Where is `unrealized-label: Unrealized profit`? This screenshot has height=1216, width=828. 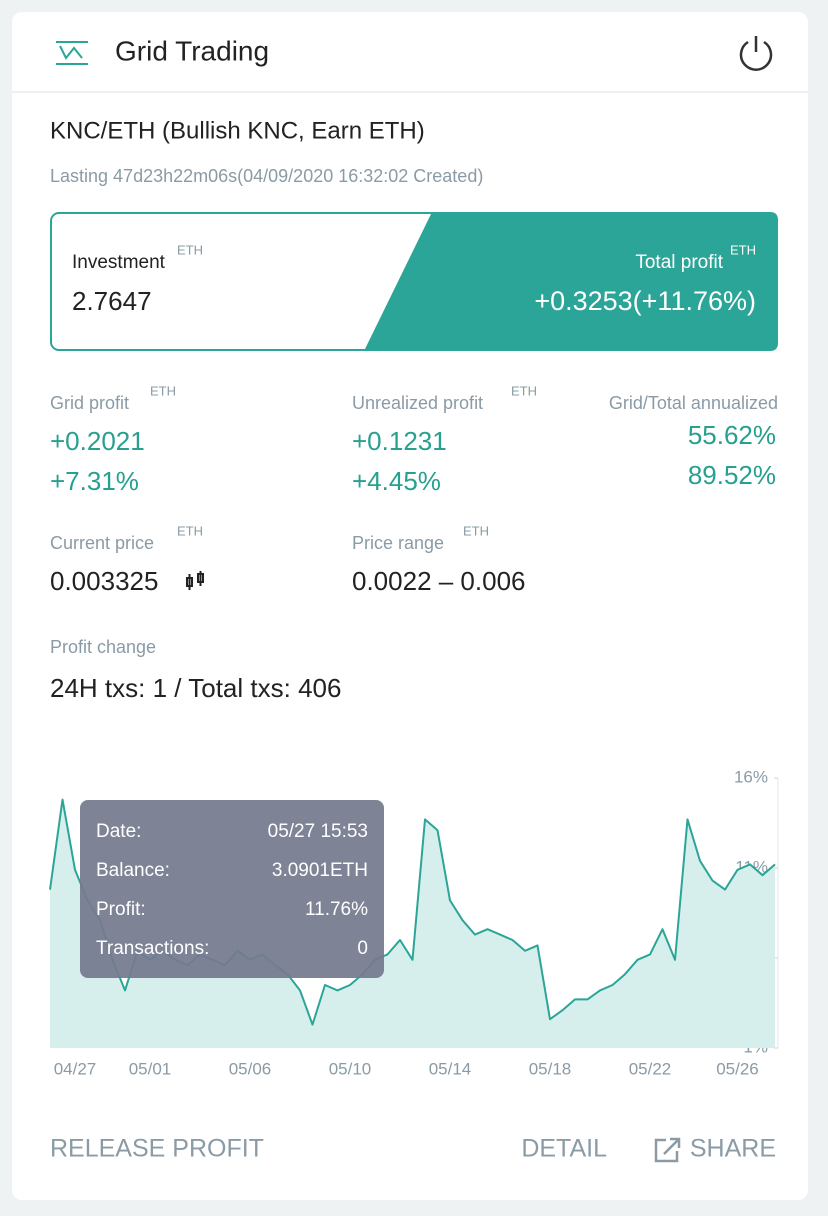
unrealized-label: Unrealized profit is located at coordinates (417, 403).